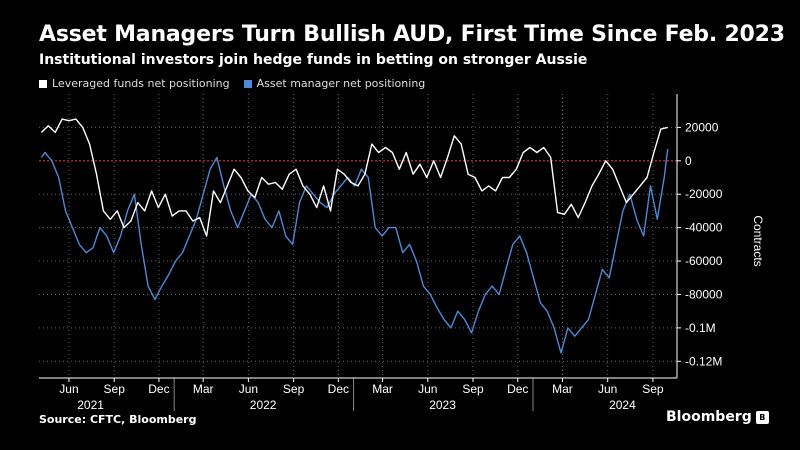  Describe the element at coordinates (118, 419) in the screenshot. I see `source-note: Source: CFTC, Bloomberg` at that location.